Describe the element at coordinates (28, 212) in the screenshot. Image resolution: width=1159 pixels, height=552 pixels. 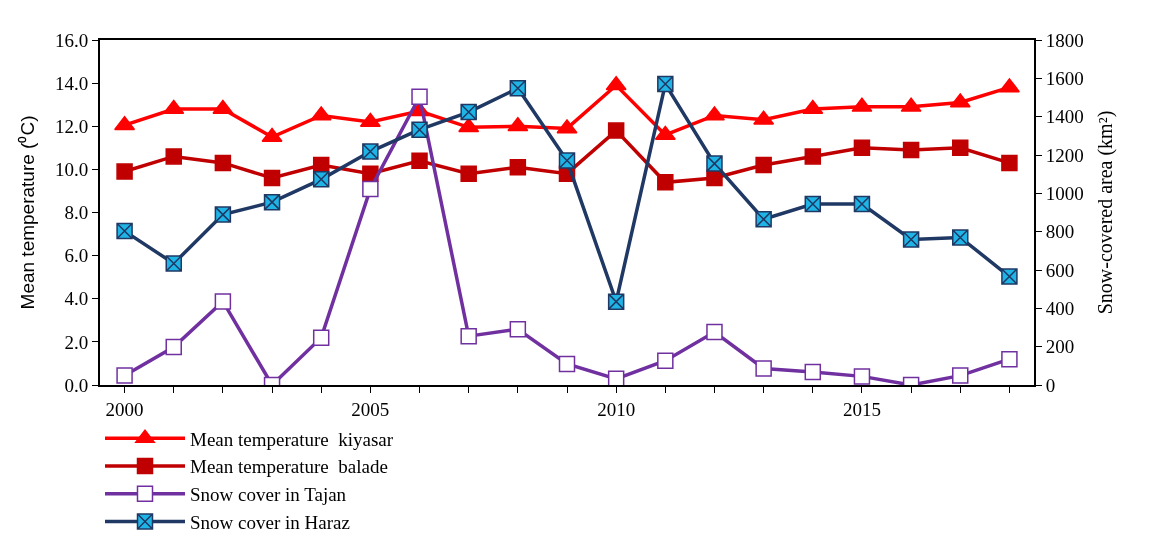
I see `y-axis-title: Mean temperature (⁰C)` at that location.